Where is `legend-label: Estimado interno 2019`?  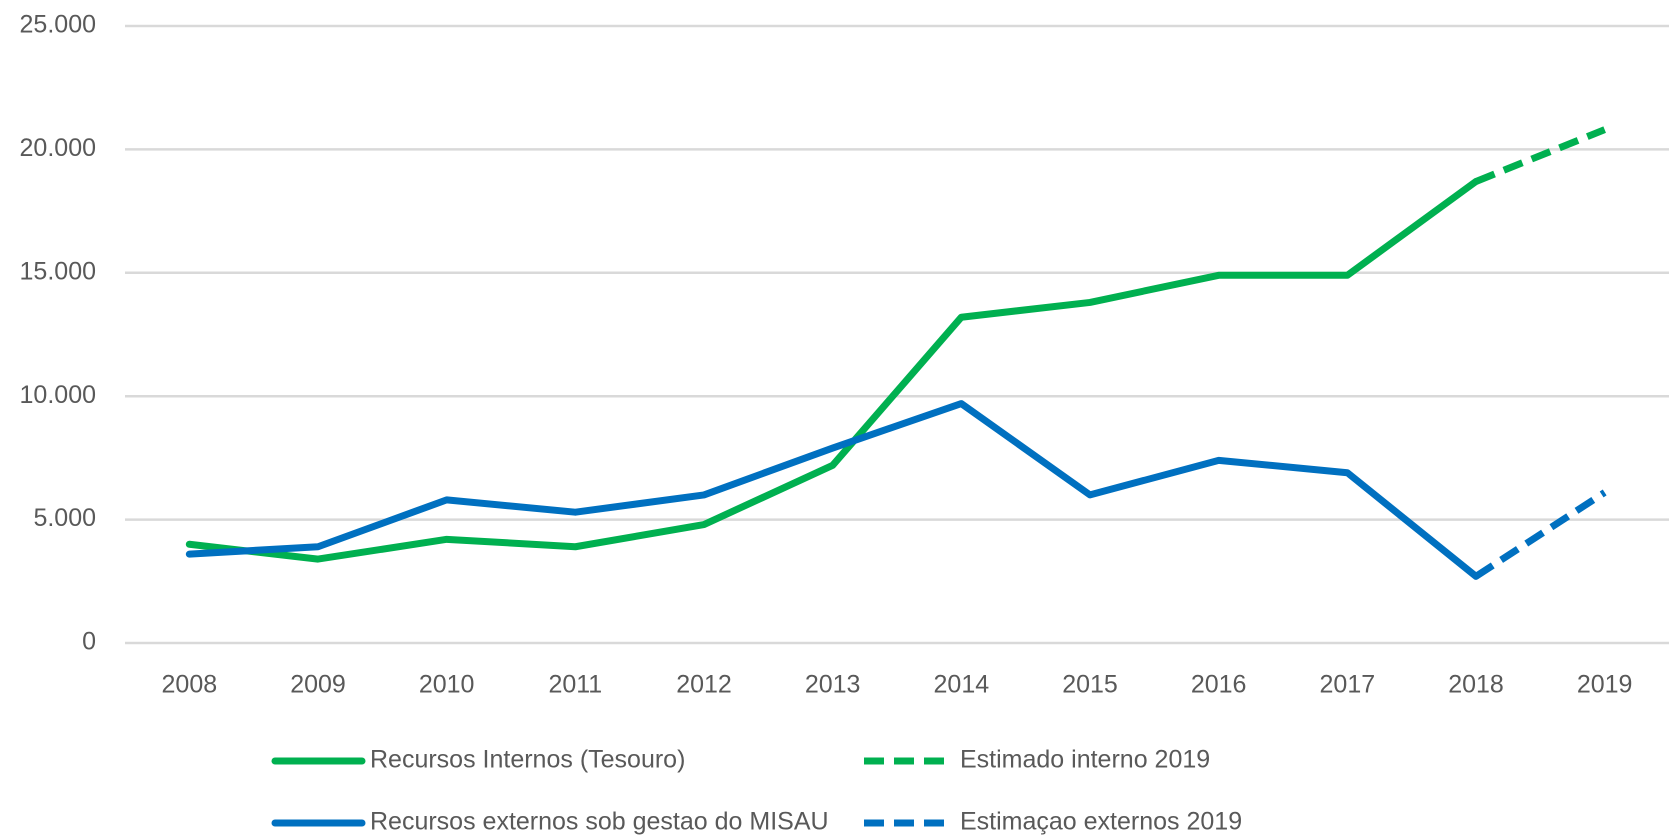
legend-label: Estimado interno 2019 is located at coordinates (1085, 760).